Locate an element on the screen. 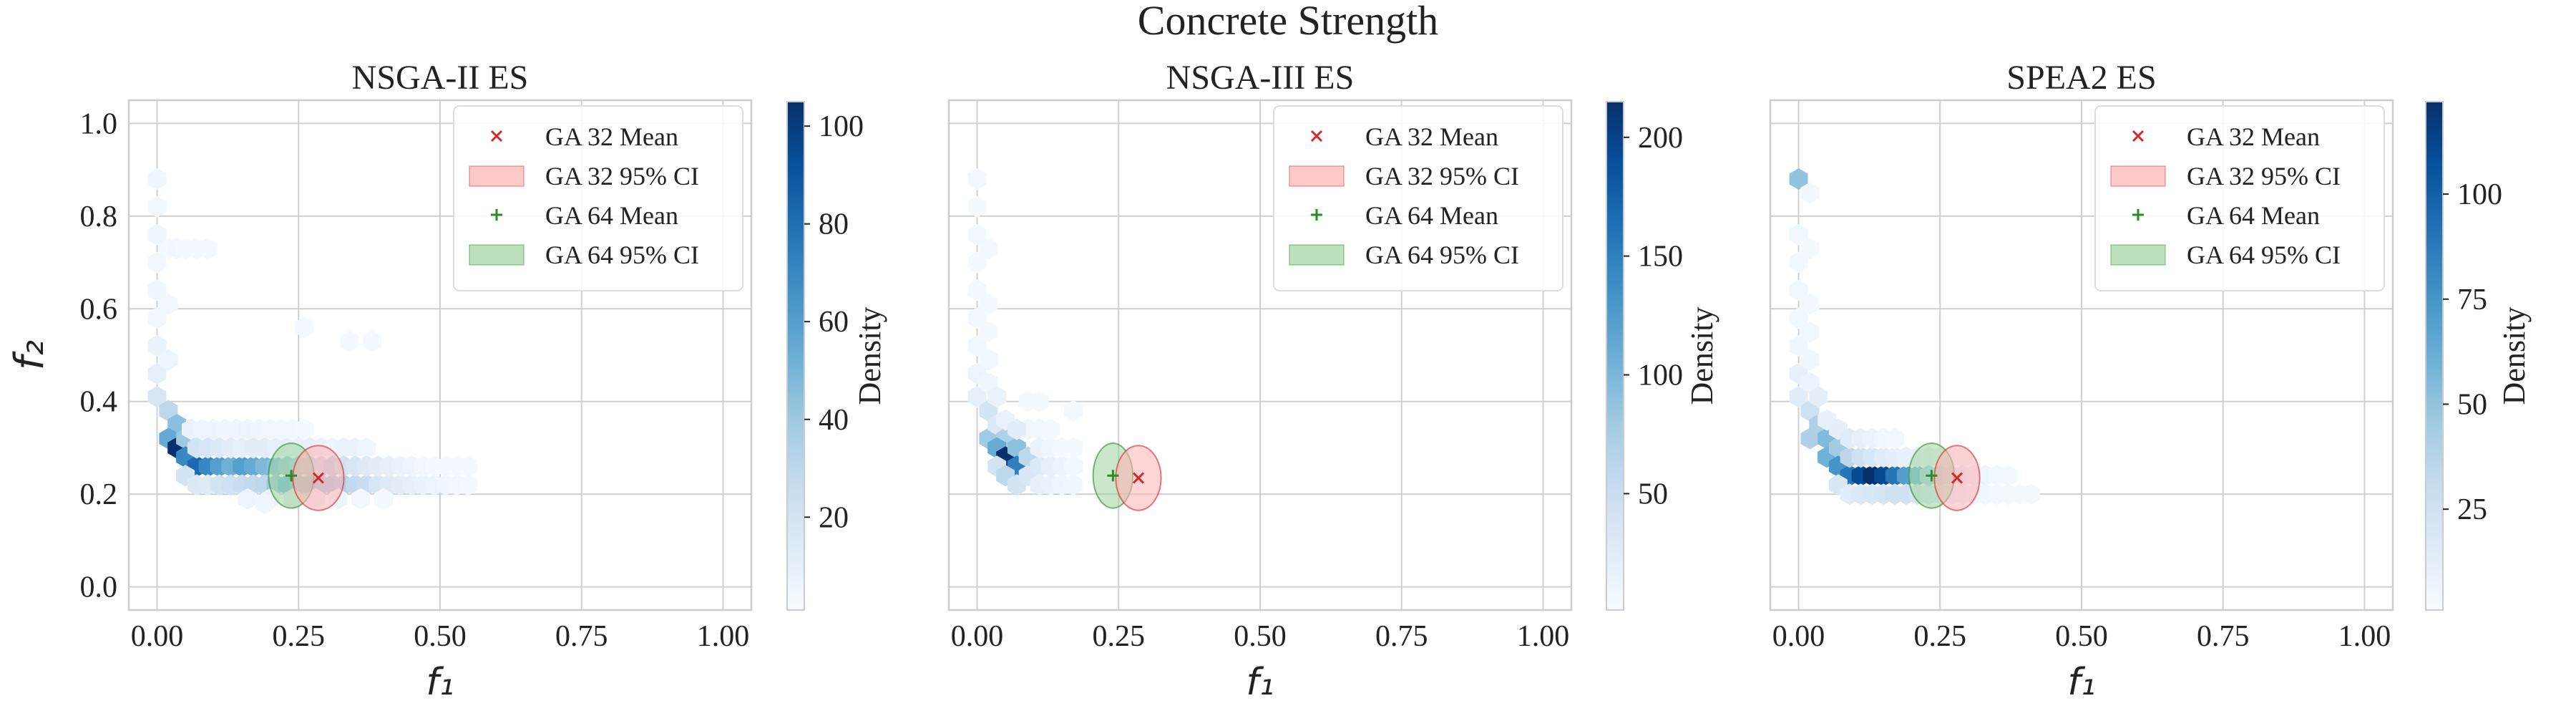  subplot-title: NSGA-III ES is located at coordinates (1260, 78).